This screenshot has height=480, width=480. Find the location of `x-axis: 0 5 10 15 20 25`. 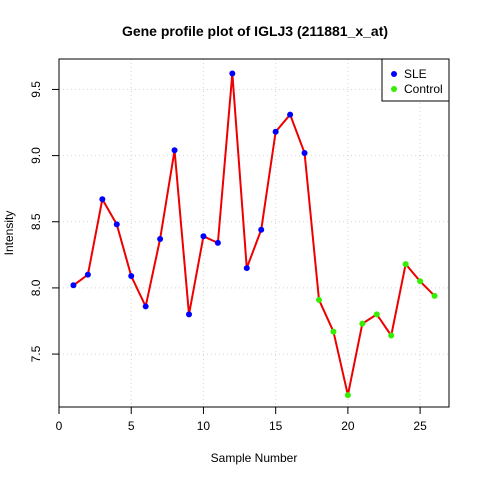

x-axis: 0 5 10 15 20 25 is located at coordinates (241, 420).